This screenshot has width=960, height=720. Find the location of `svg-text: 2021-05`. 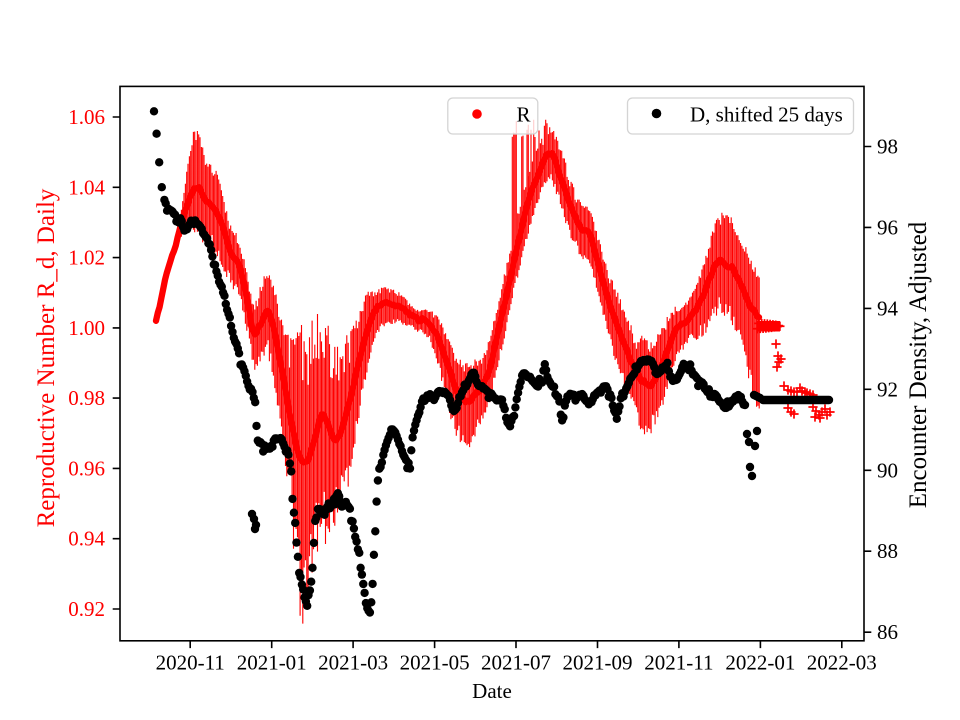

svg-text: 2021-05 is located at coordinates (435, 663).